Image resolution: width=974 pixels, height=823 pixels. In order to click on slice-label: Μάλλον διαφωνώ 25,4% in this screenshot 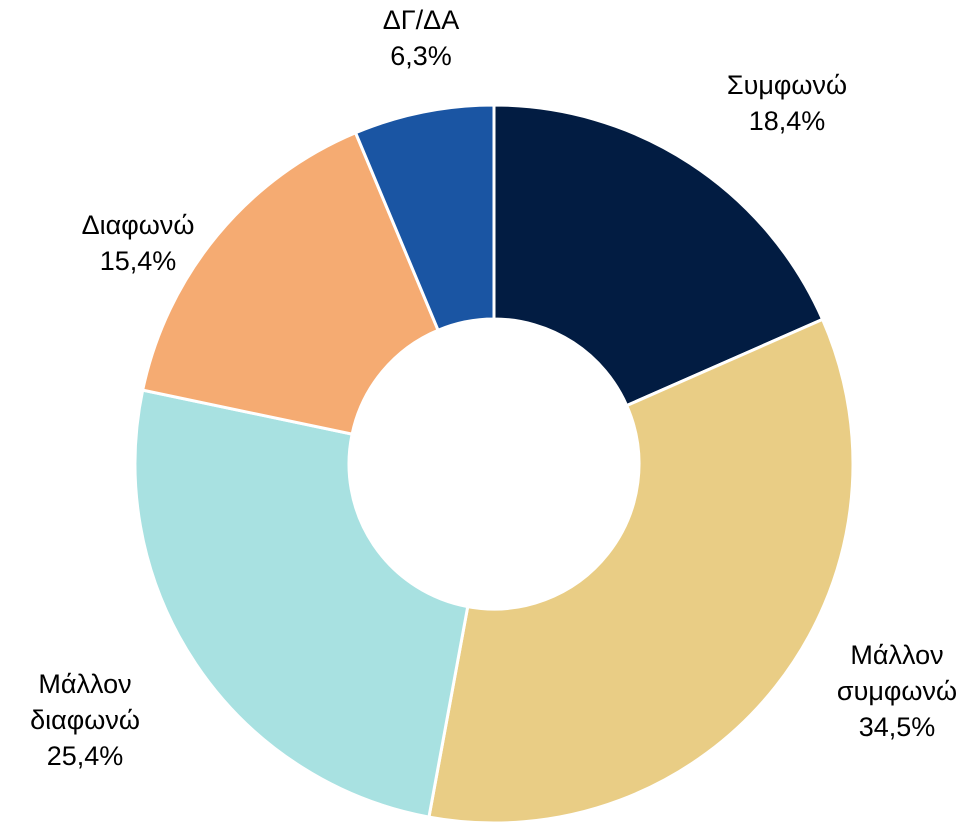, I will do `click(85, 720)`.